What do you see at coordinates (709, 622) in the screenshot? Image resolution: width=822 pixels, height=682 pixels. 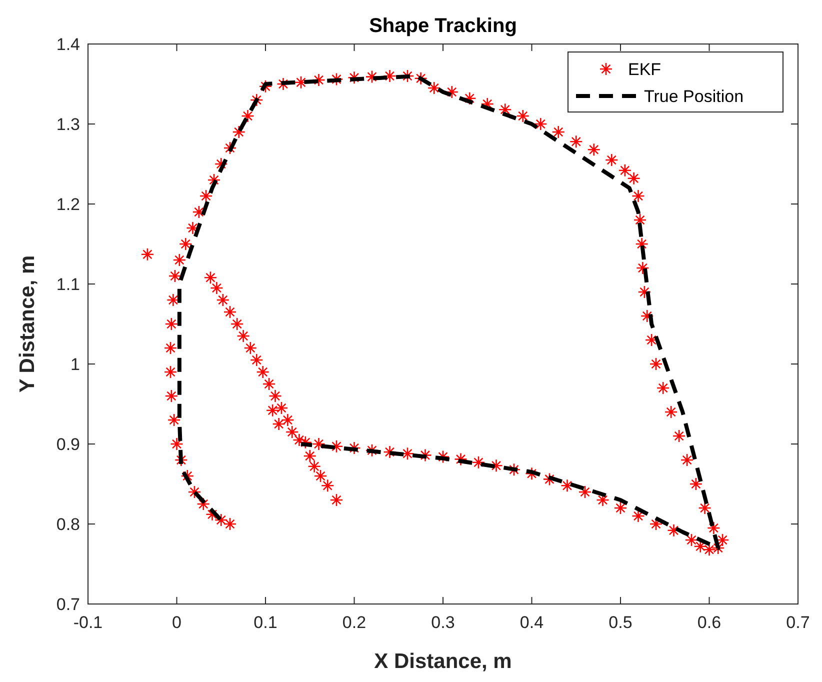 I see `x-tick-label: 0.6` at bounding box center [709, 622].